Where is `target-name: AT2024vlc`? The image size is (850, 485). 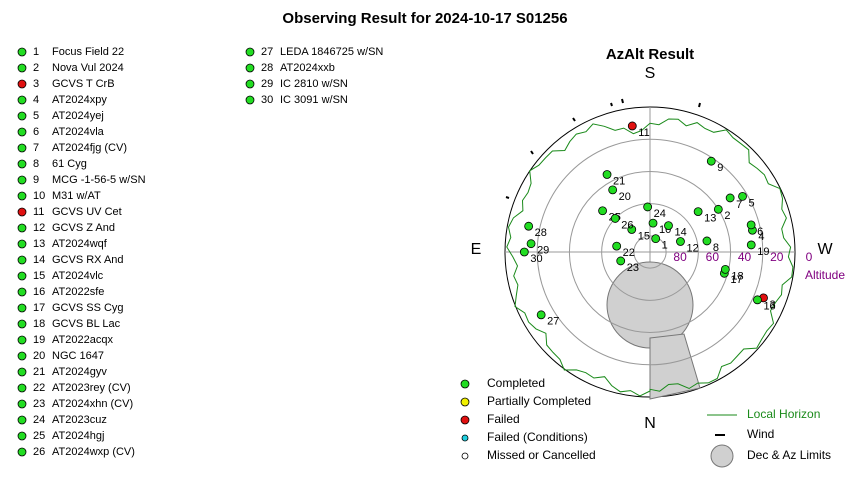 target-name: AT2024vlc is located at coordinates (78, 276).